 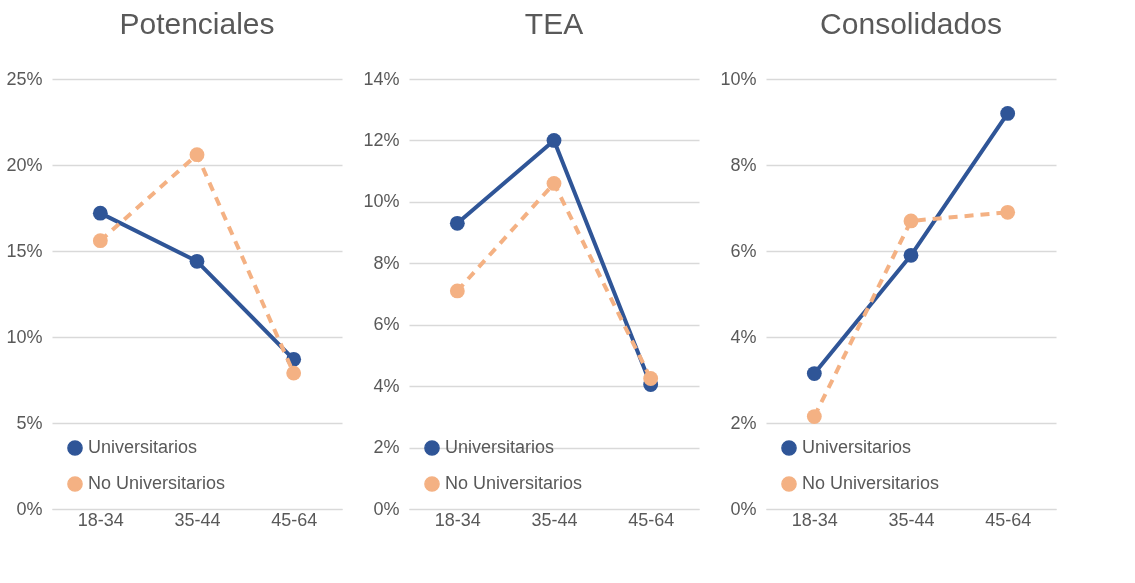 What do you see at coordinates (24, 78) in the screenshot?
I see `y-tick-label: 25%` at bounding box center [24, 78].